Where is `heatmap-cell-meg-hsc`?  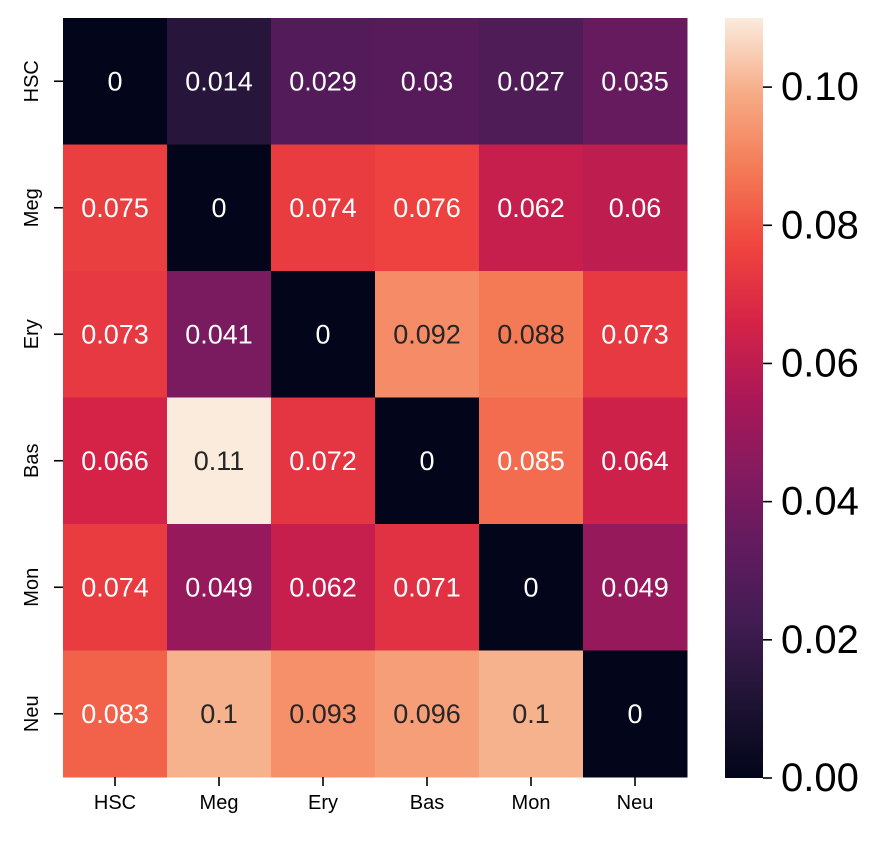 heatmap-cell-meg-hsc is located at coordinates (115, 208).